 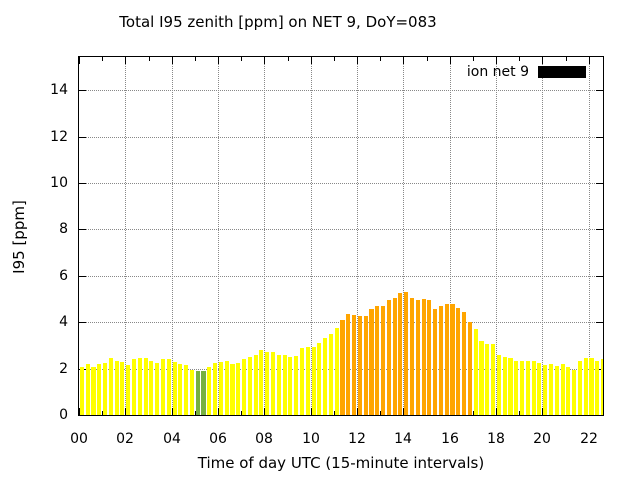 What do you see at coordinates (542, 439) in the screenshot?
I see `x-tick-label: 20` at bounding box center [542, 439].